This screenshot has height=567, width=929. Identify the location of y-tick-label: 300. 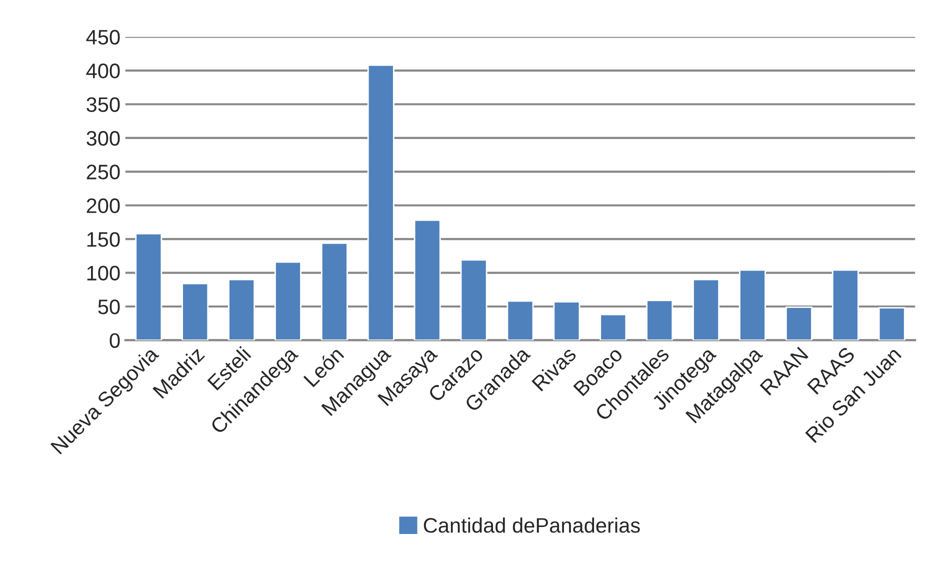
(103, 138).